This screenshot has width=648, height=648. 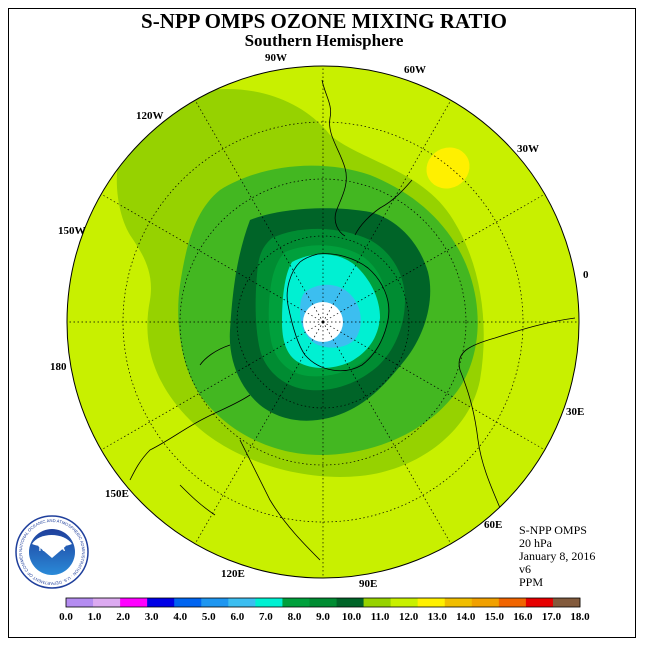 I want to click on colorbar-label: 6.0, so click(x=237, y=617).